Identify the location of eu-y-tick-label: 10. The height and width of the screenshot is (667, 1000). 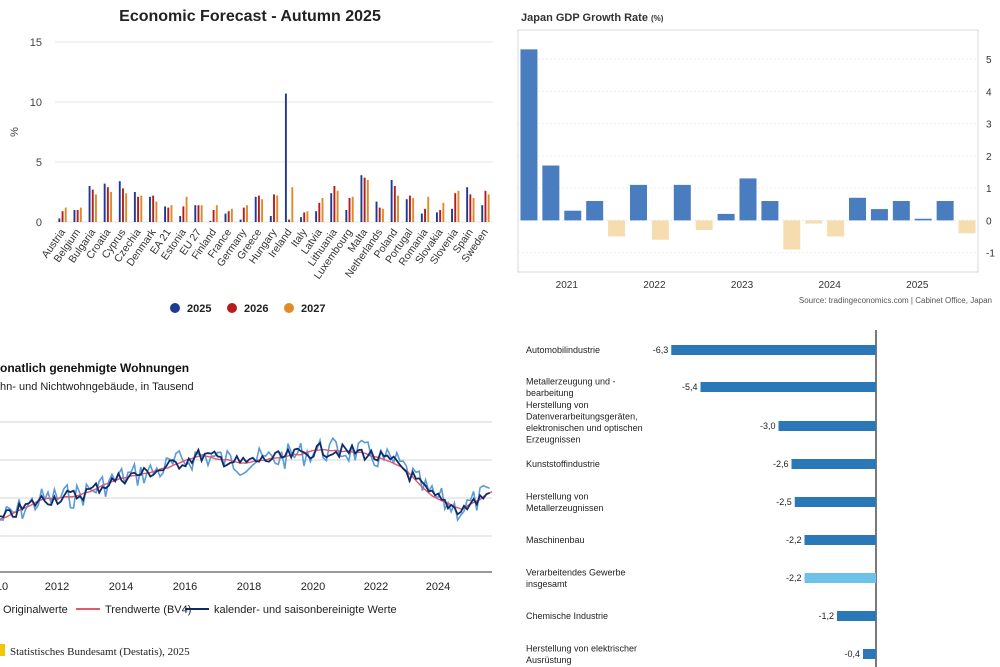
(36, 103).